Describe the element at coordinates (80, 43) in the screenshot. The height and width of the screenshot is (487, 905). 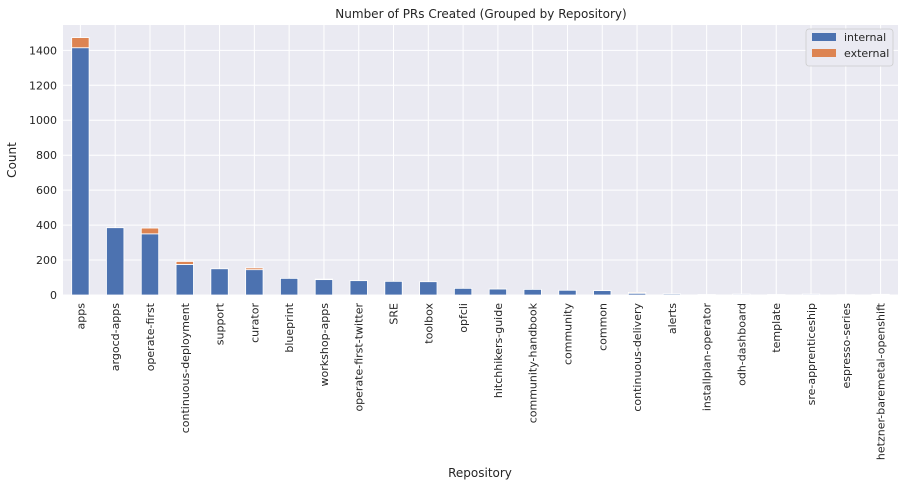
I see `bar-external-apps` at that location.